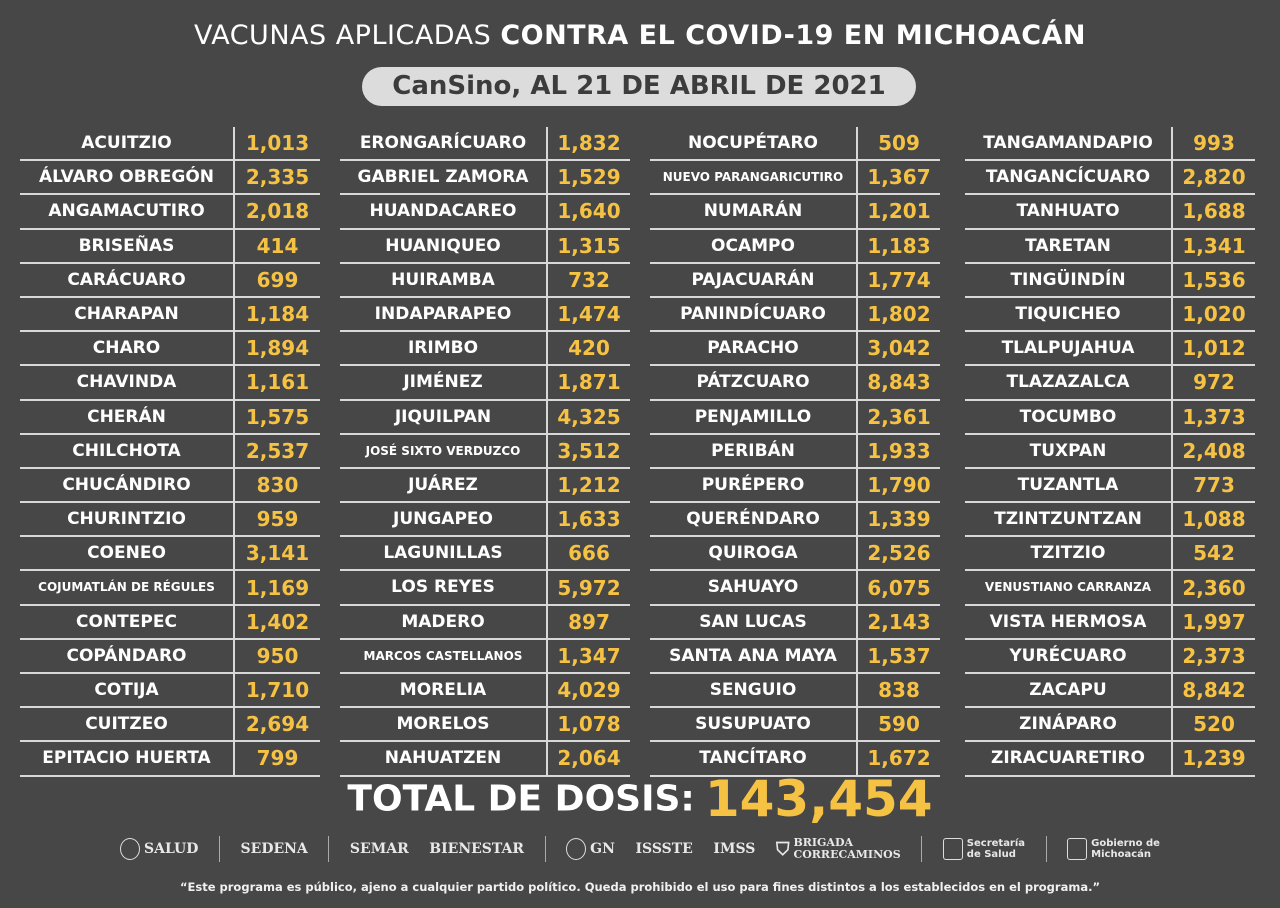  Describe the element at coordinates (485, 691) in the screenshot. I see `table-row: MORELIA 4,029` at that location.